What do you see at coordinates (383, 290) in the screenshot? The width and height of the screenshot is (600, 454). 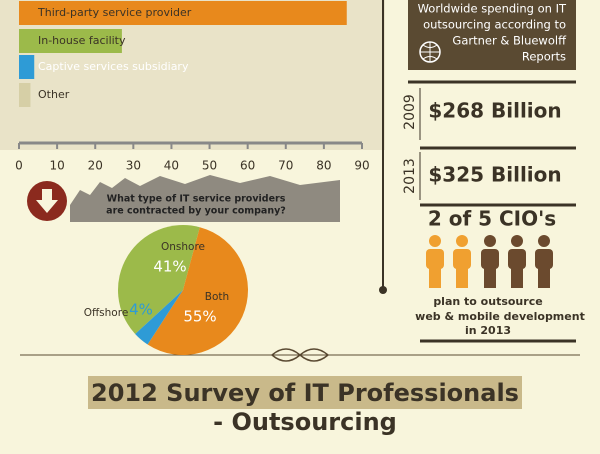 I see `timeline-dot` at bounding box center [383, 290].